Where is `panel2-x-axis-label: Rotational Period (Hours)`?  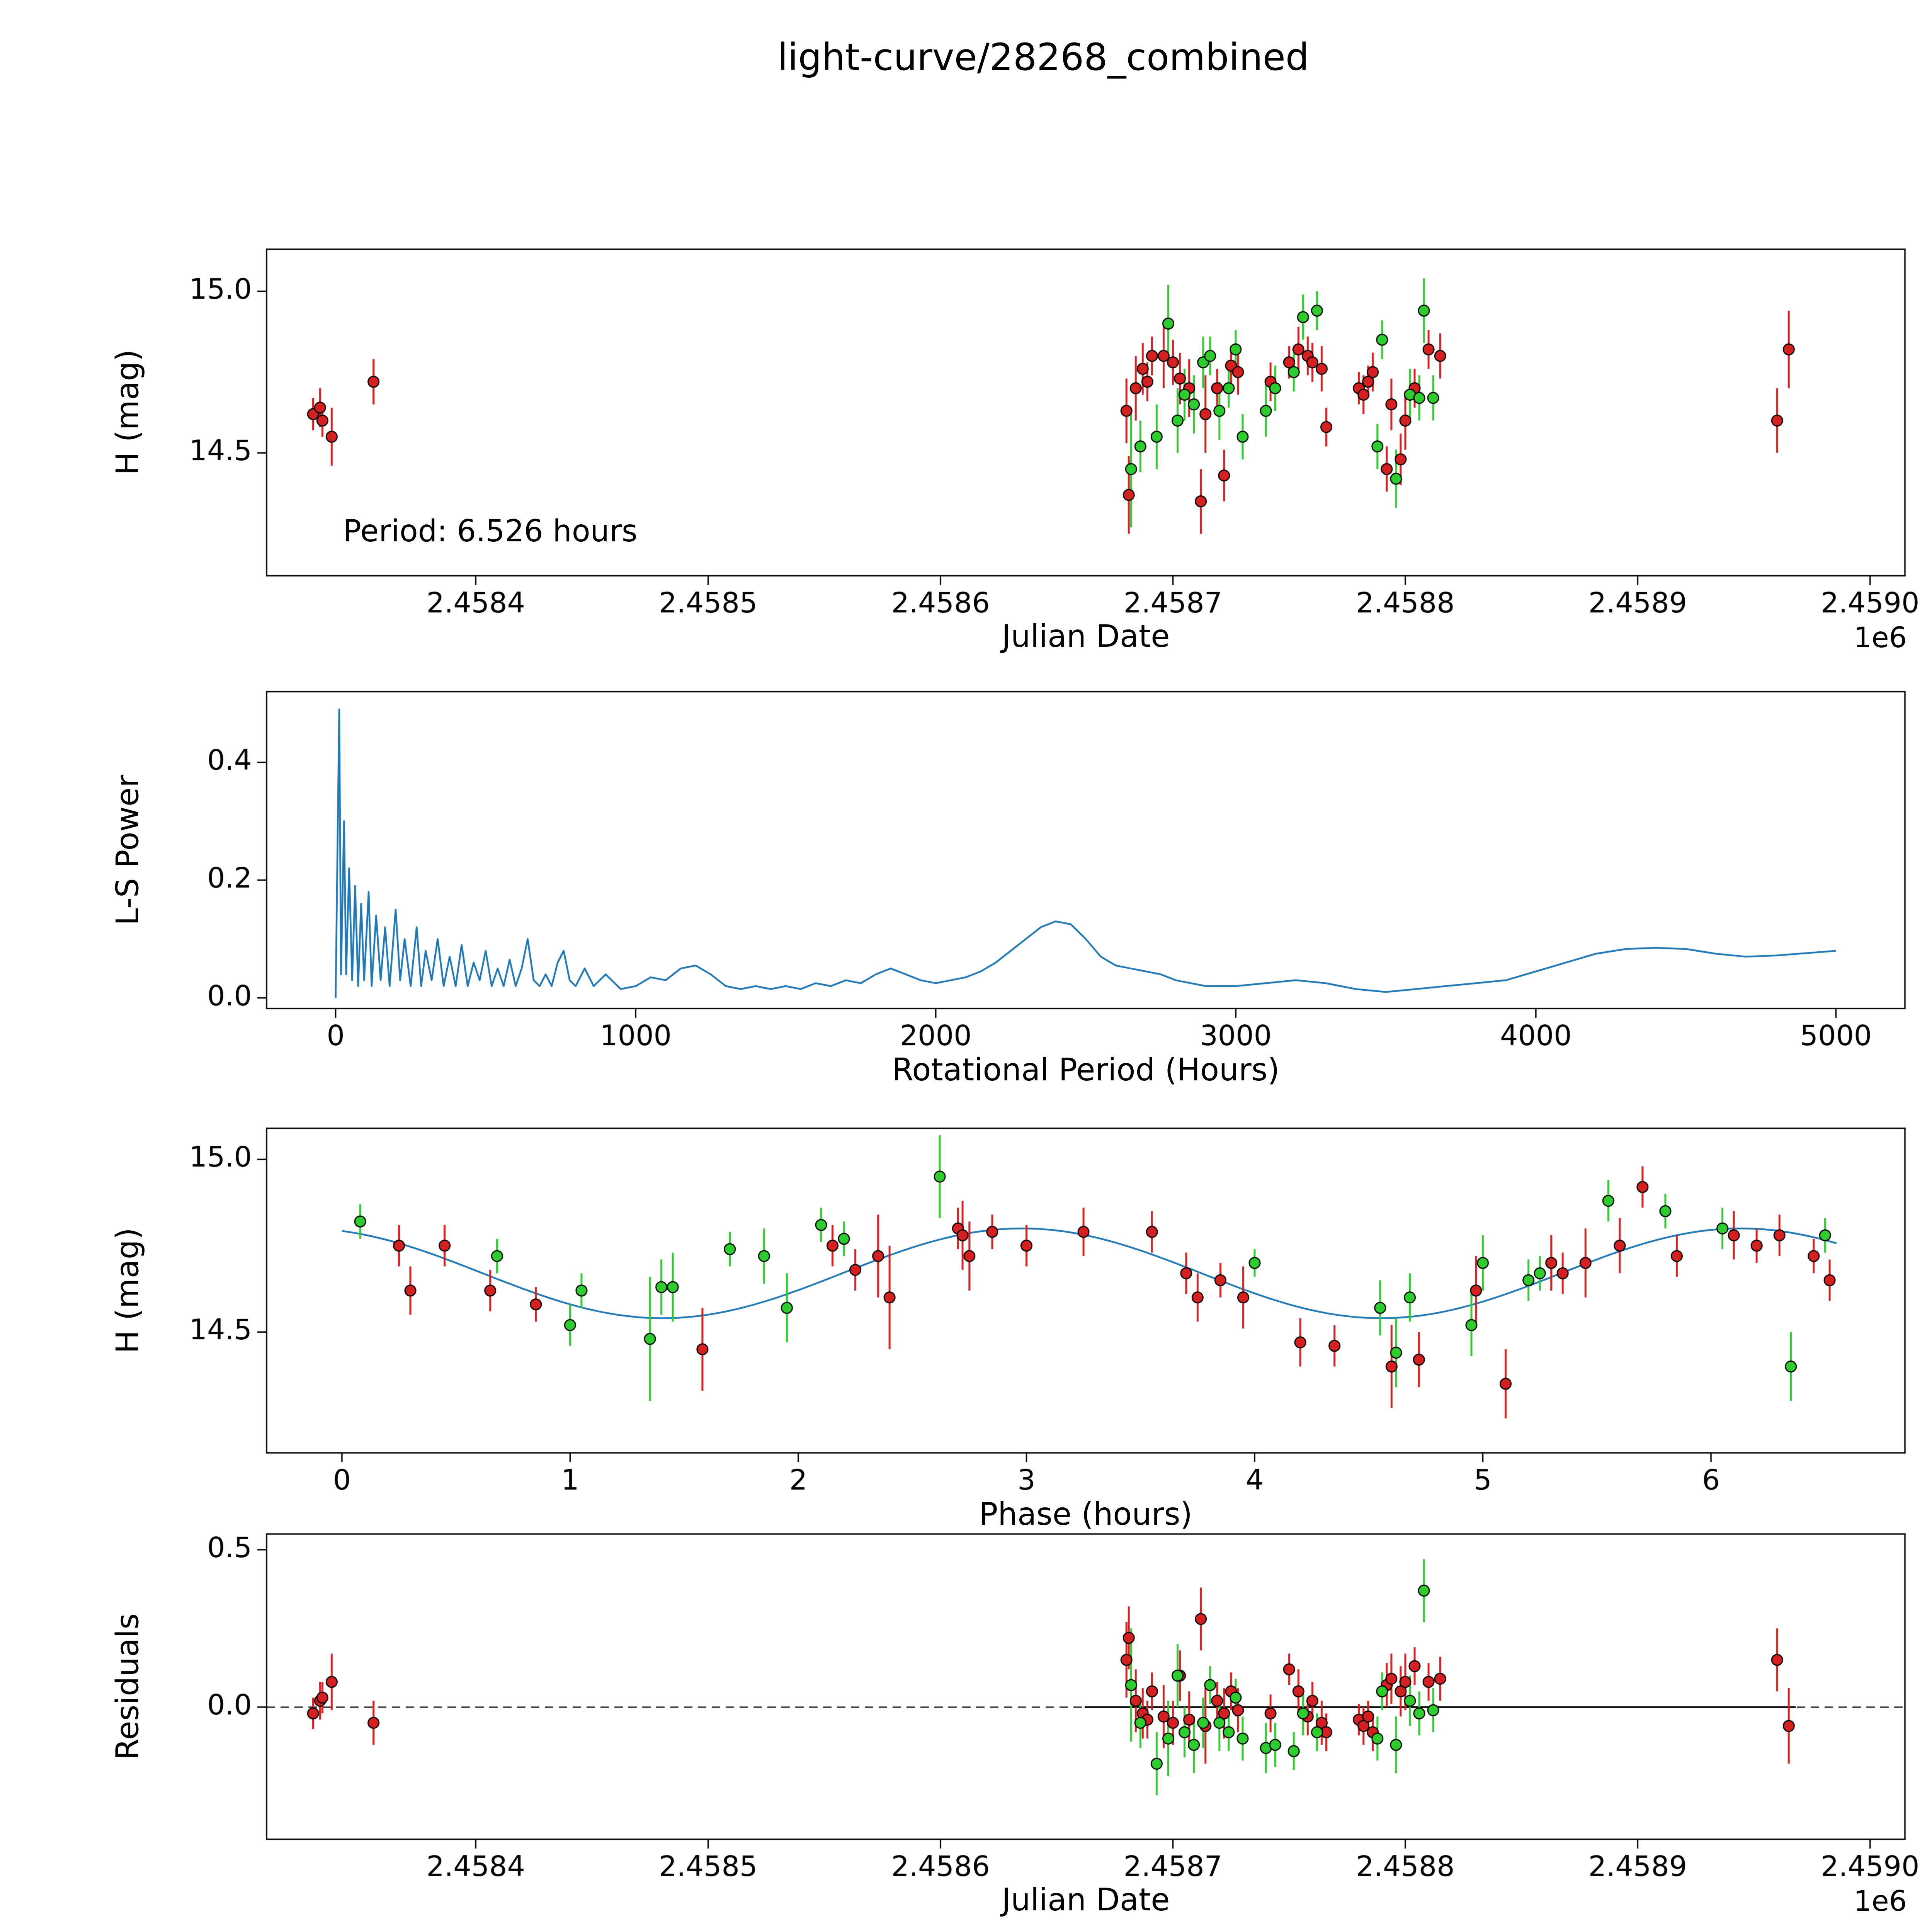 panel2-x-axis-label: Rotational Period (Hours) is located at coordinates (1086, 1070).